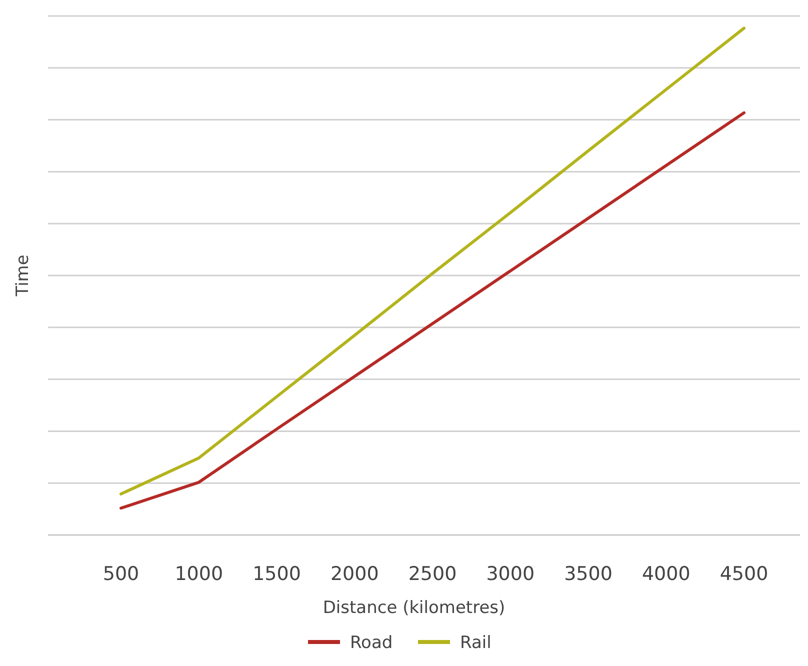 The width and height of the screenshot is (808, 666). What do you see at coordinates (354, 574) in the screenshot?
I see `x-tick-label: 2000` at bounding box center [354, 574].